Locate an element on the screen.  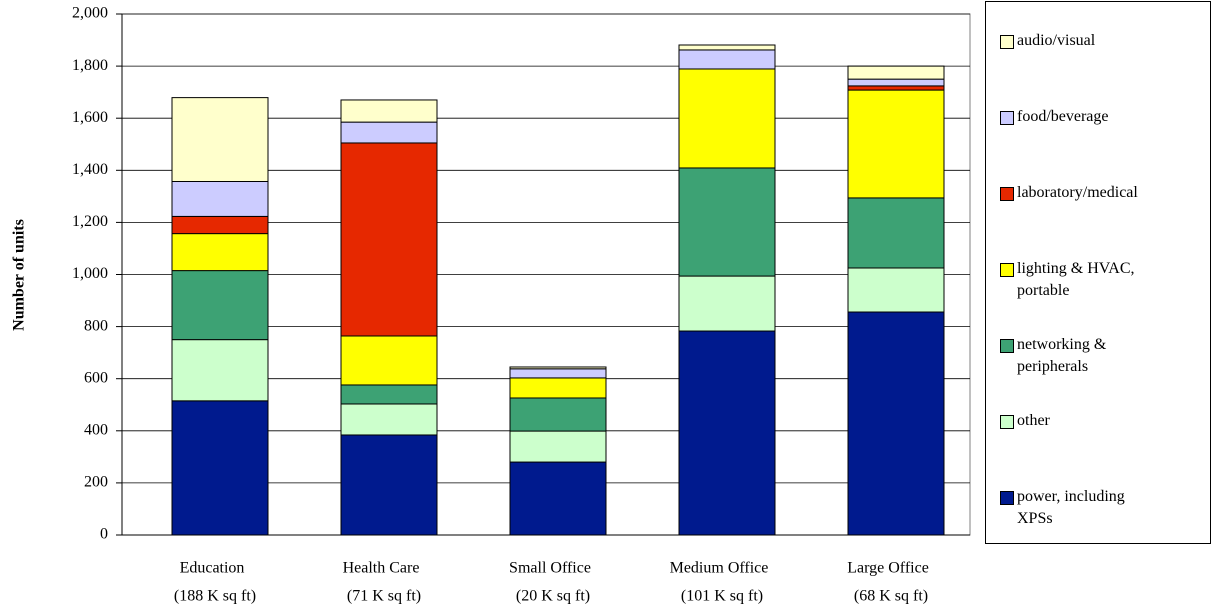
legend-label: food/beverage is located at coordinates (1063, 116).